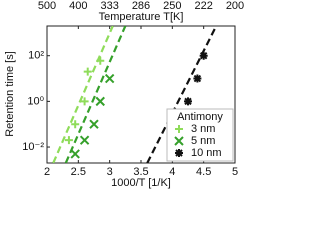 This screenshot has width=320, height=240. I want to click on x2-tick-label: 400, so click(78, 6).